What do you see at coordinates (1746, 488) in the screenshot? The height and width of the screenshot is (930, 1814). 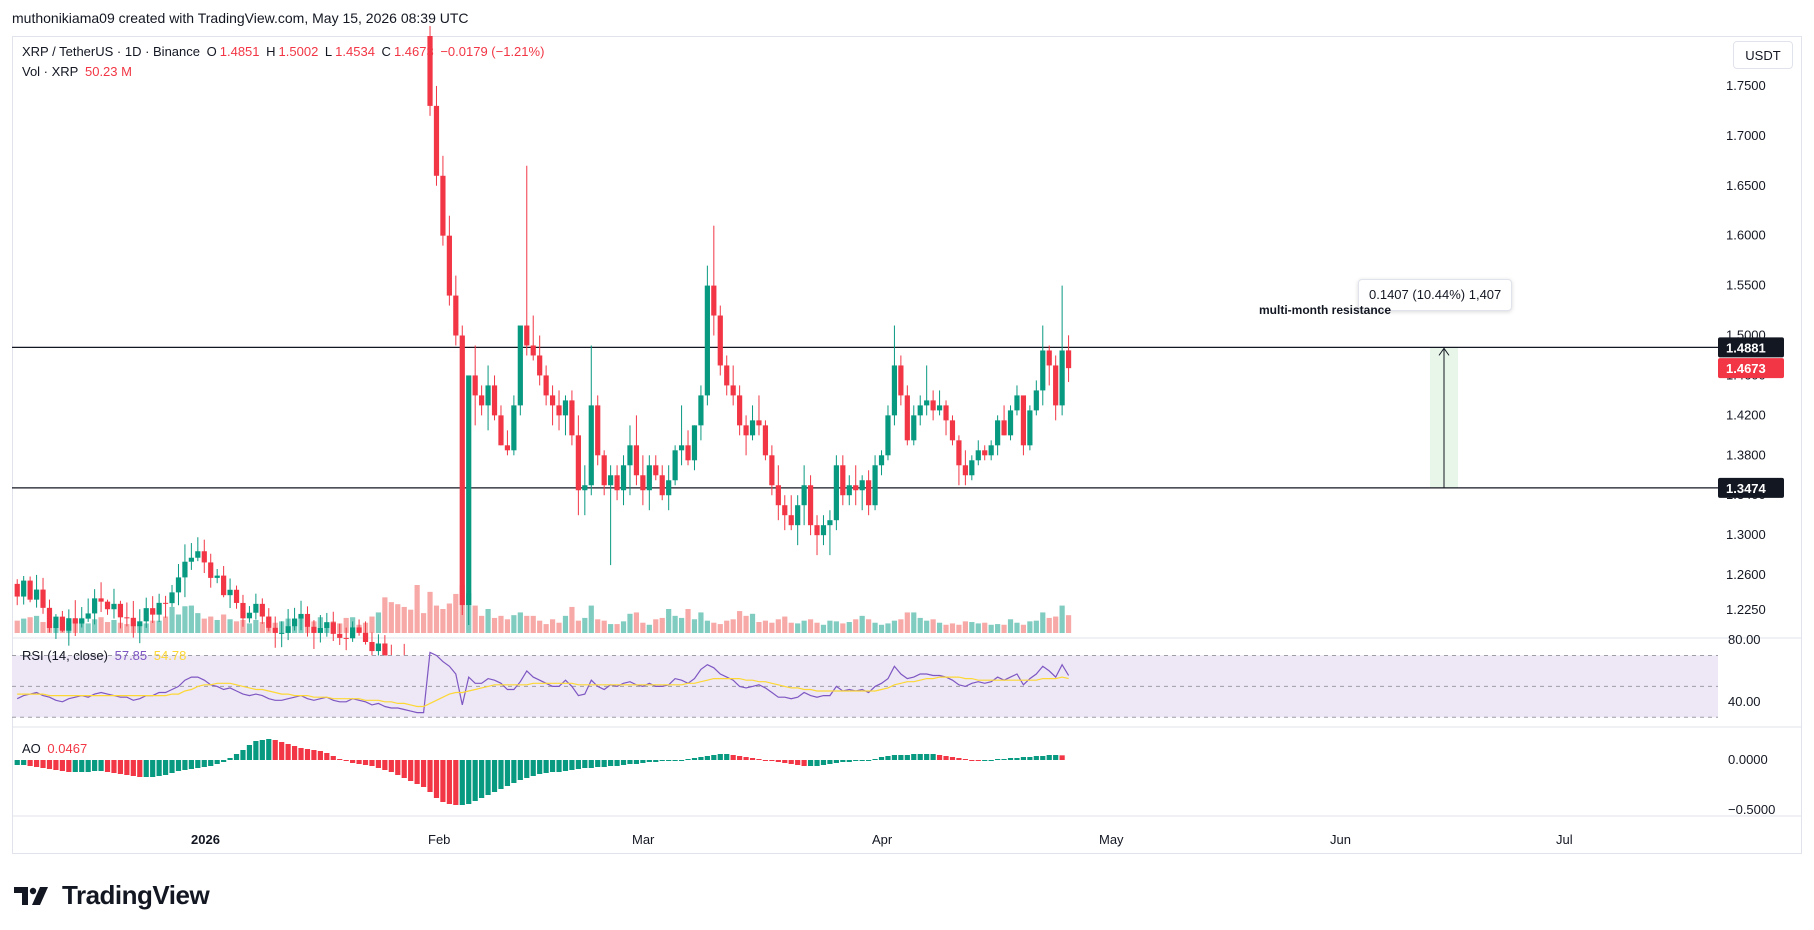 I see `support-price-tag: 1.3474` at bounding box center [1746, 488].